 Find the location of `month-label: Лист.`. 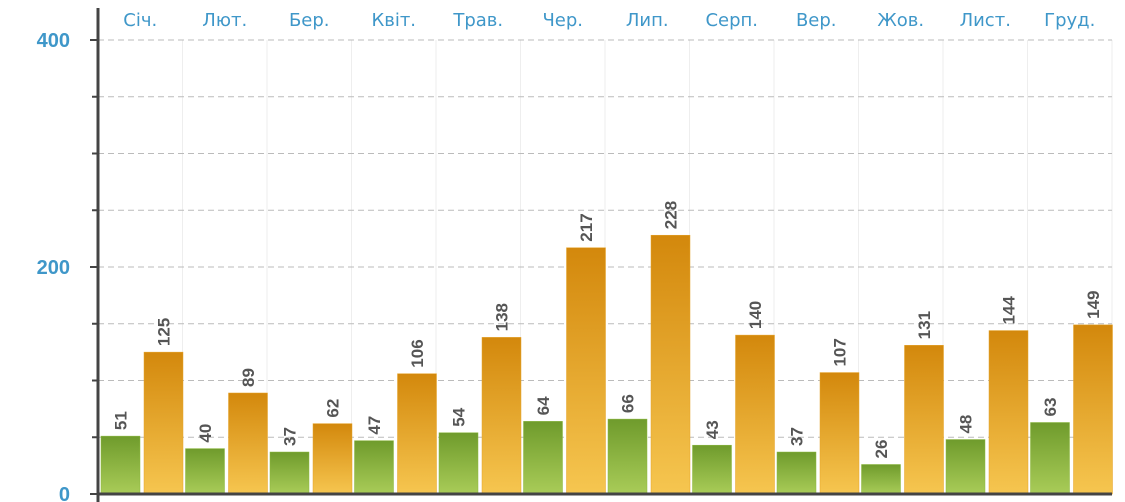

month-label: Лист. is located at coordinates (985, 20).